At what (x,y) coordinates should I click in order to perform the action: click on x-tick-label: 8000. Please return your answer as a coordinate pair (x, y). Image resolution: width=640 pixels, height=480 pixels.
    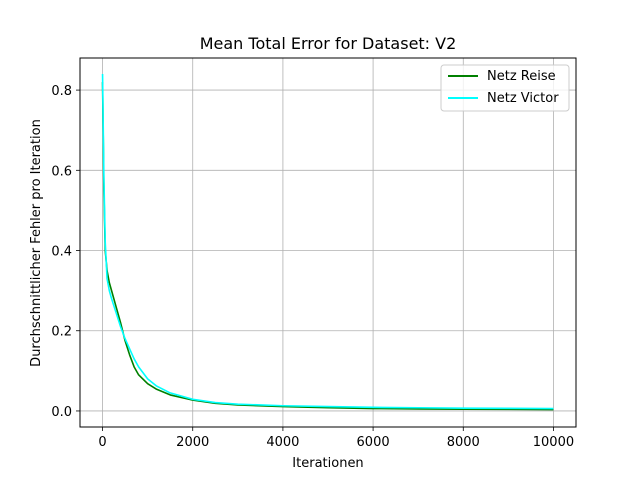
    Looking at the image, I should click on (463, 442).